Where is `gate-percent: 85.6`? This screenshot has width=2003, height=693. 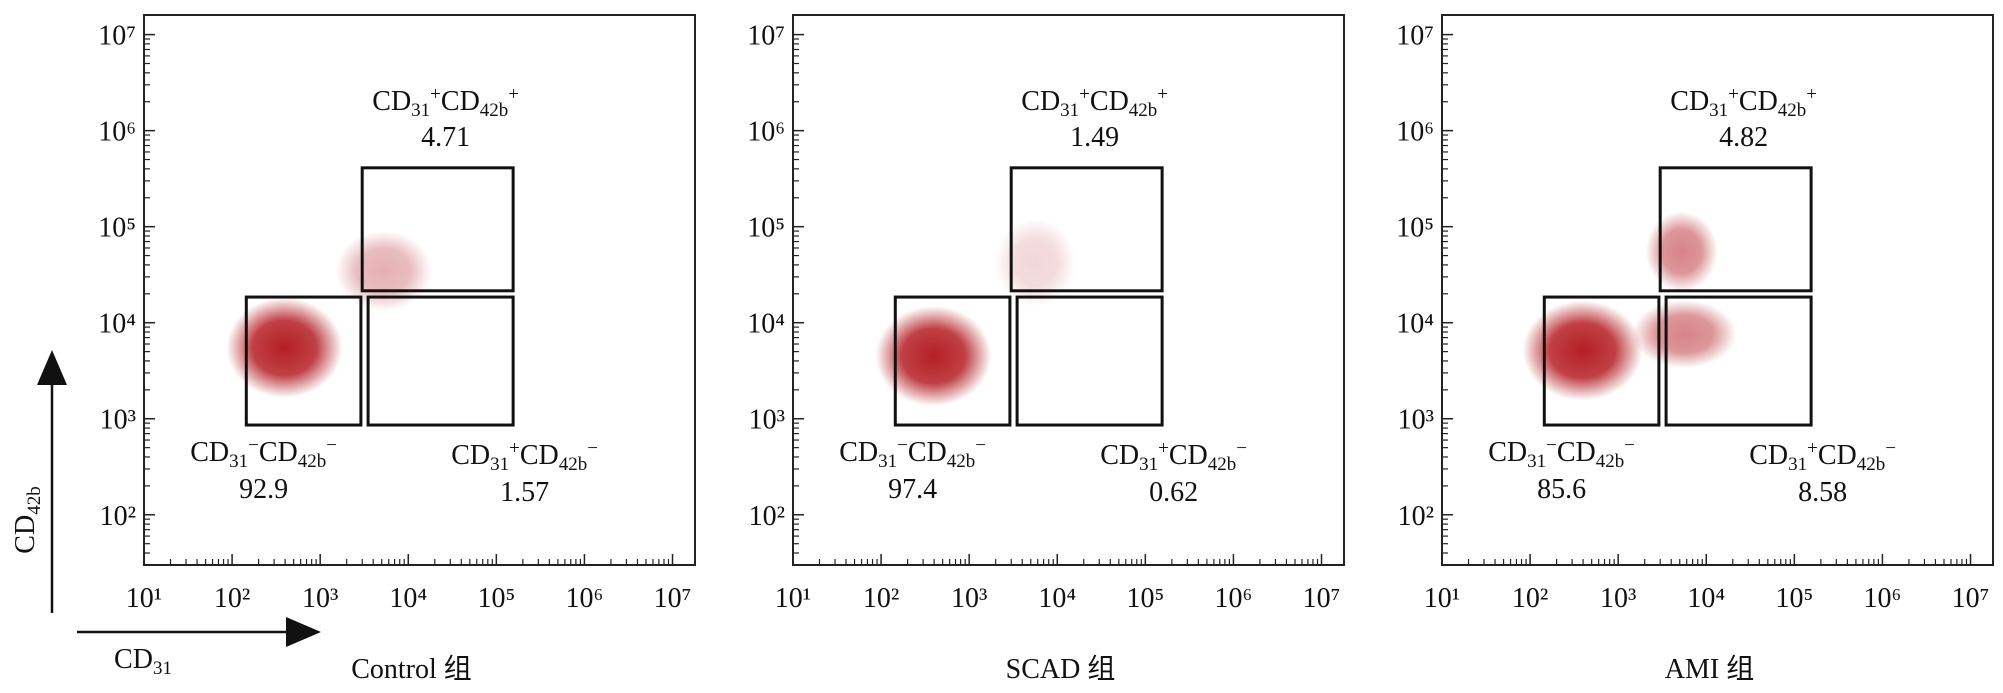 gate-percent: 85.6 is located at coordinates (1561, 489).